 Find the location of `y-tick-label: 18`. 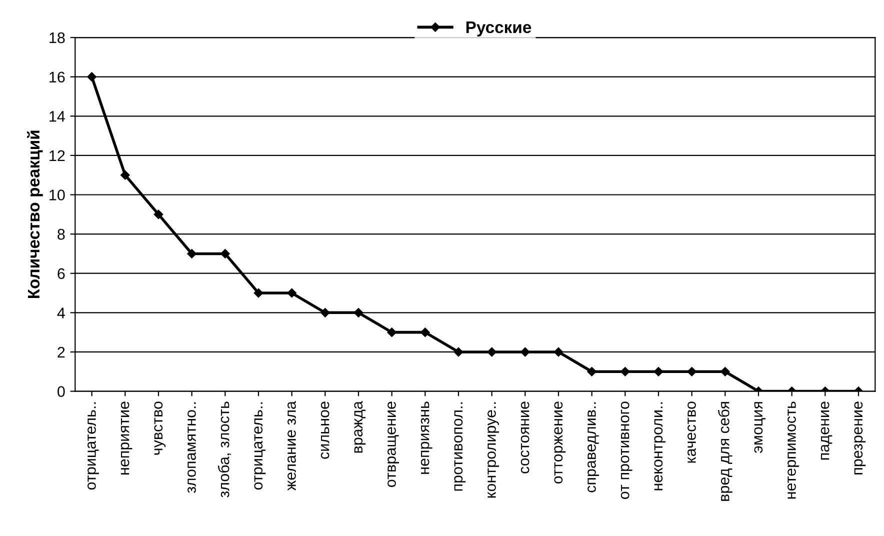

y-tick-label: 18 is located at coordinates (57, 38).